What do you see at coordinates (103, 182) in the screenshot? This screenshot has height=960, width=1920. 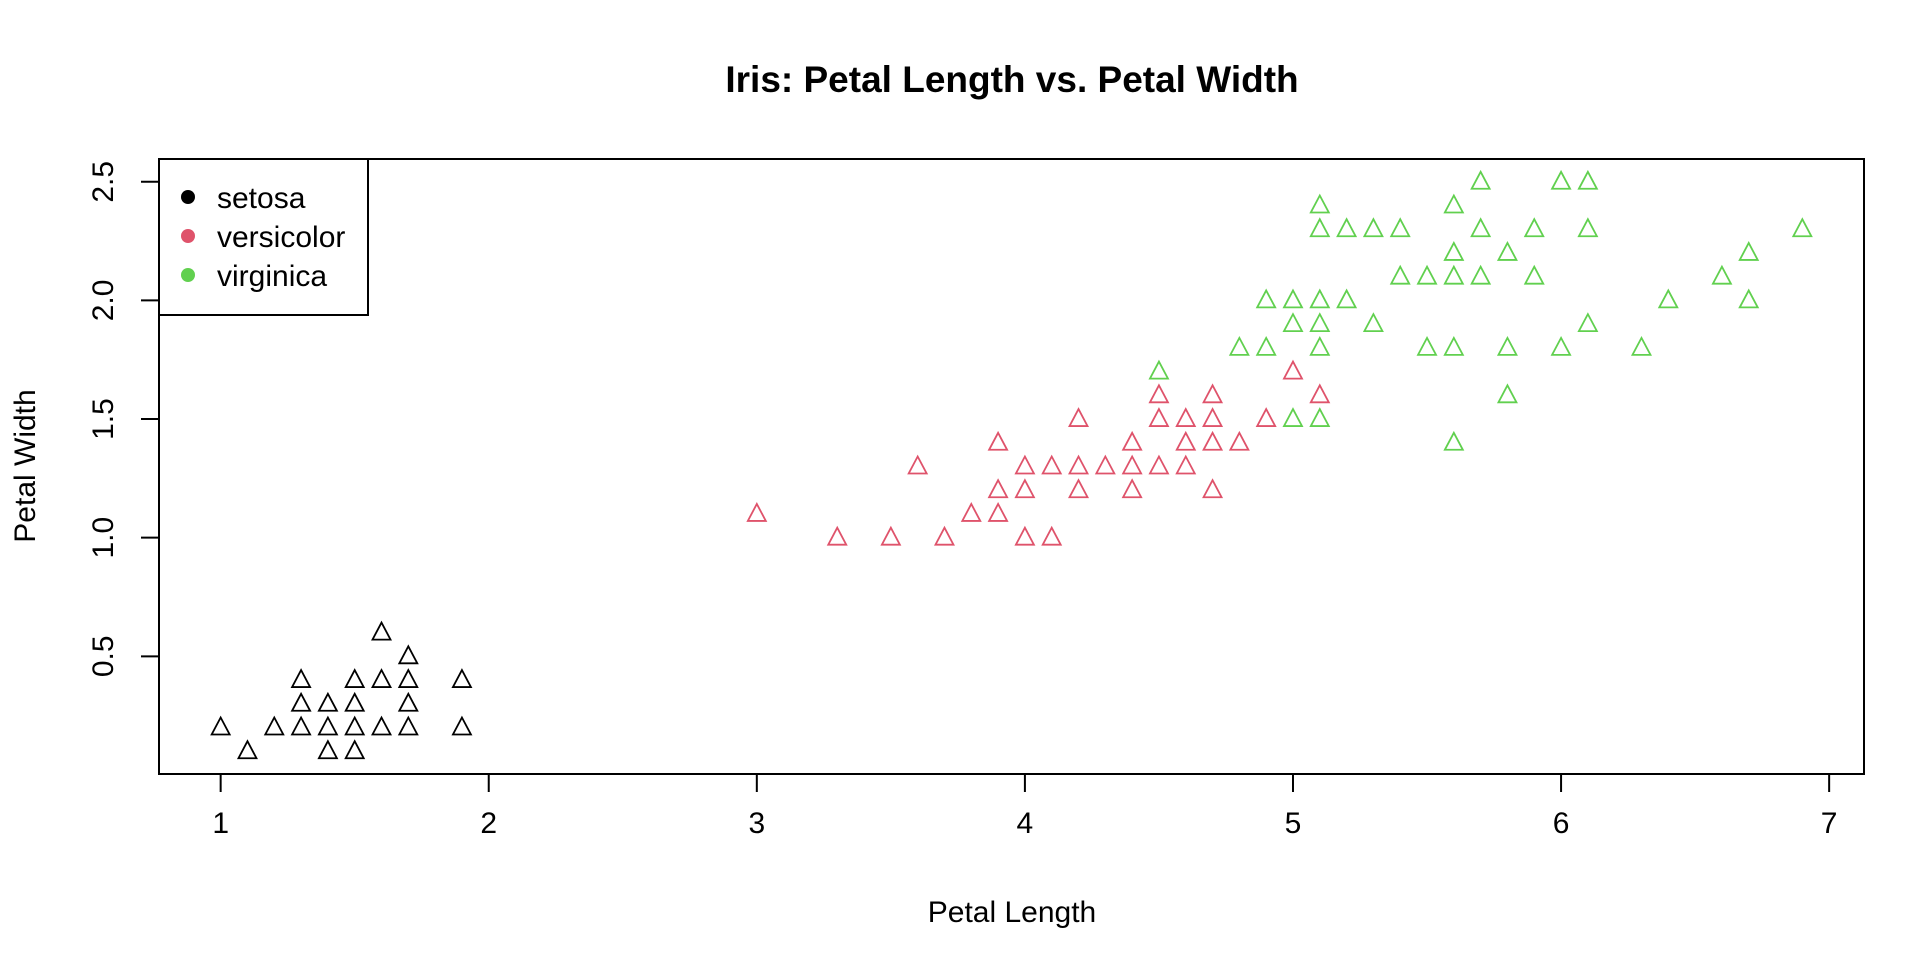 I see `y-tick-label: 2.5` at bounding box center [103, 182].